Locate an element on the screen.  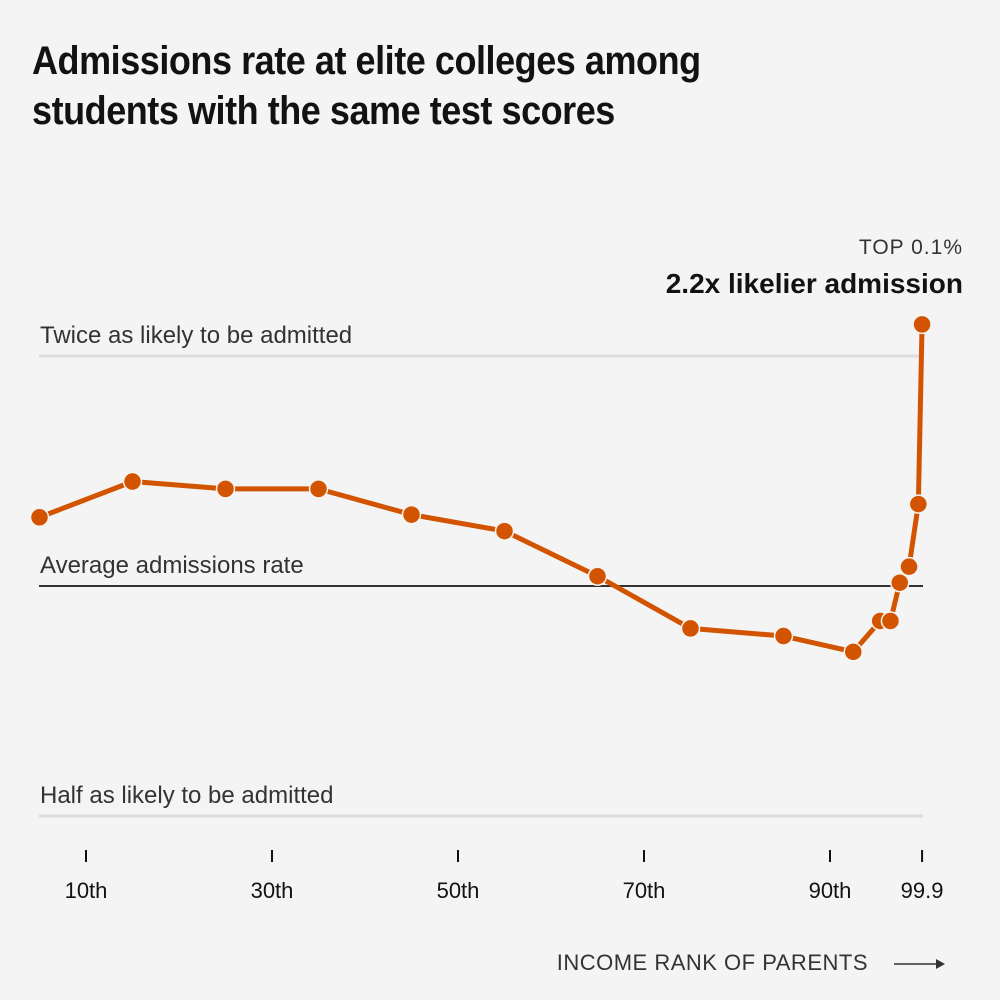
x-tick-label: 90th is located at coordinates (830, 890).